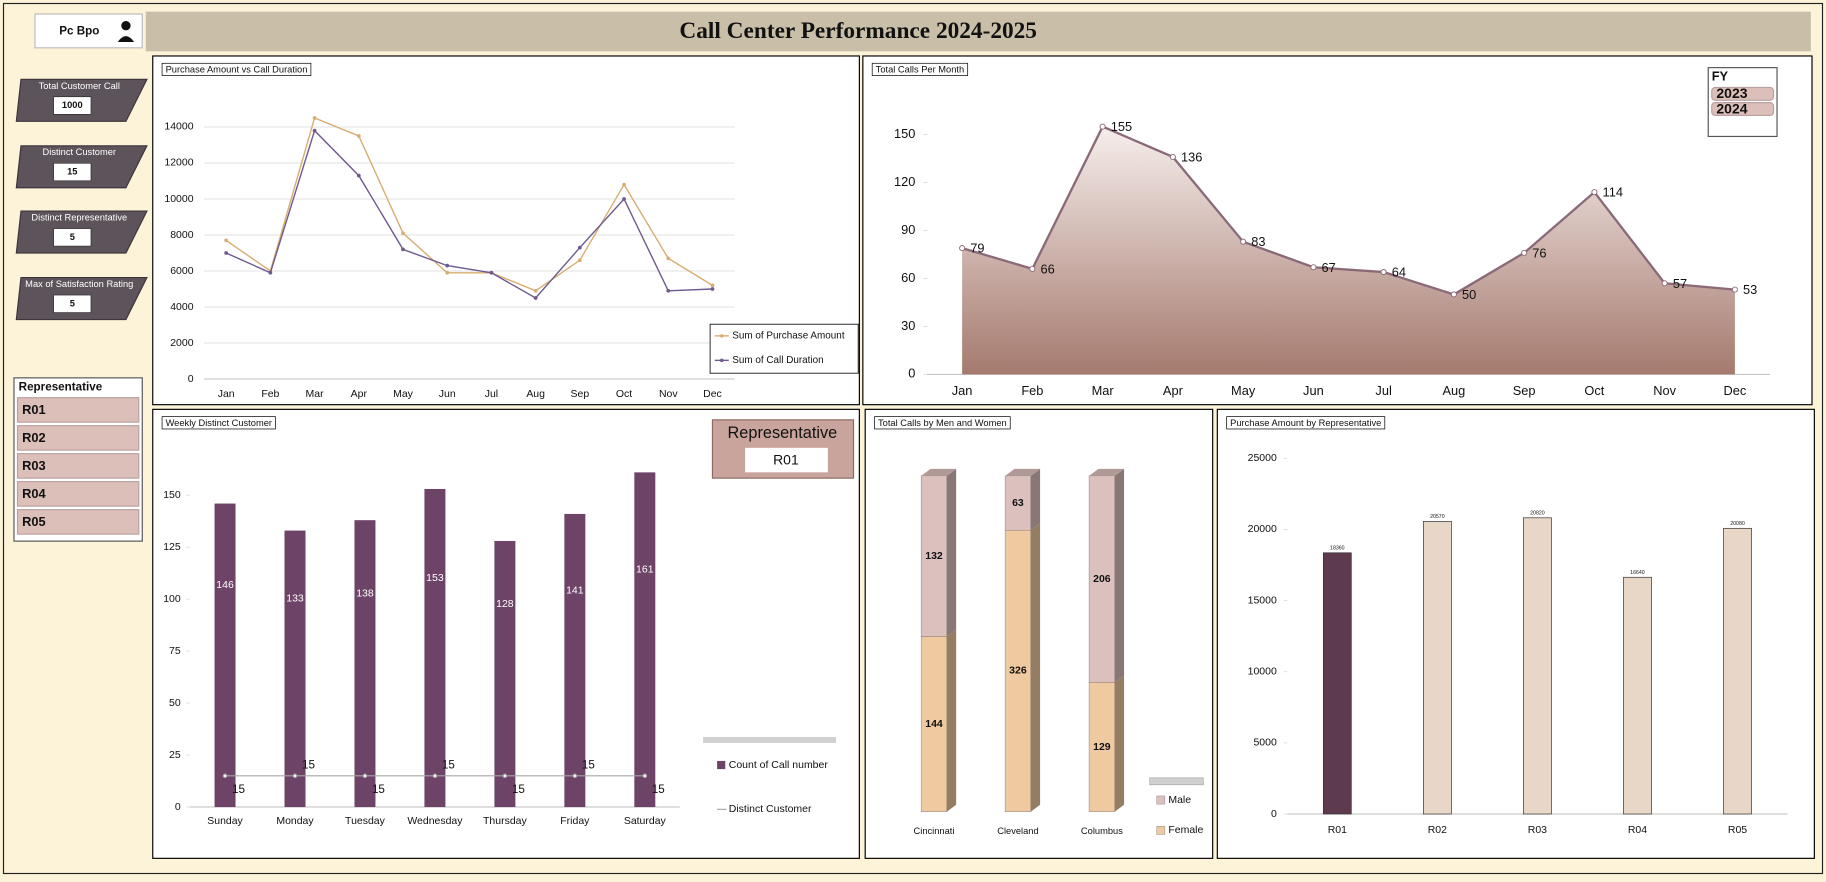 This screenshot has height=882, width=1826. I want to click on slicer-title: FY, so click(1720, 75).